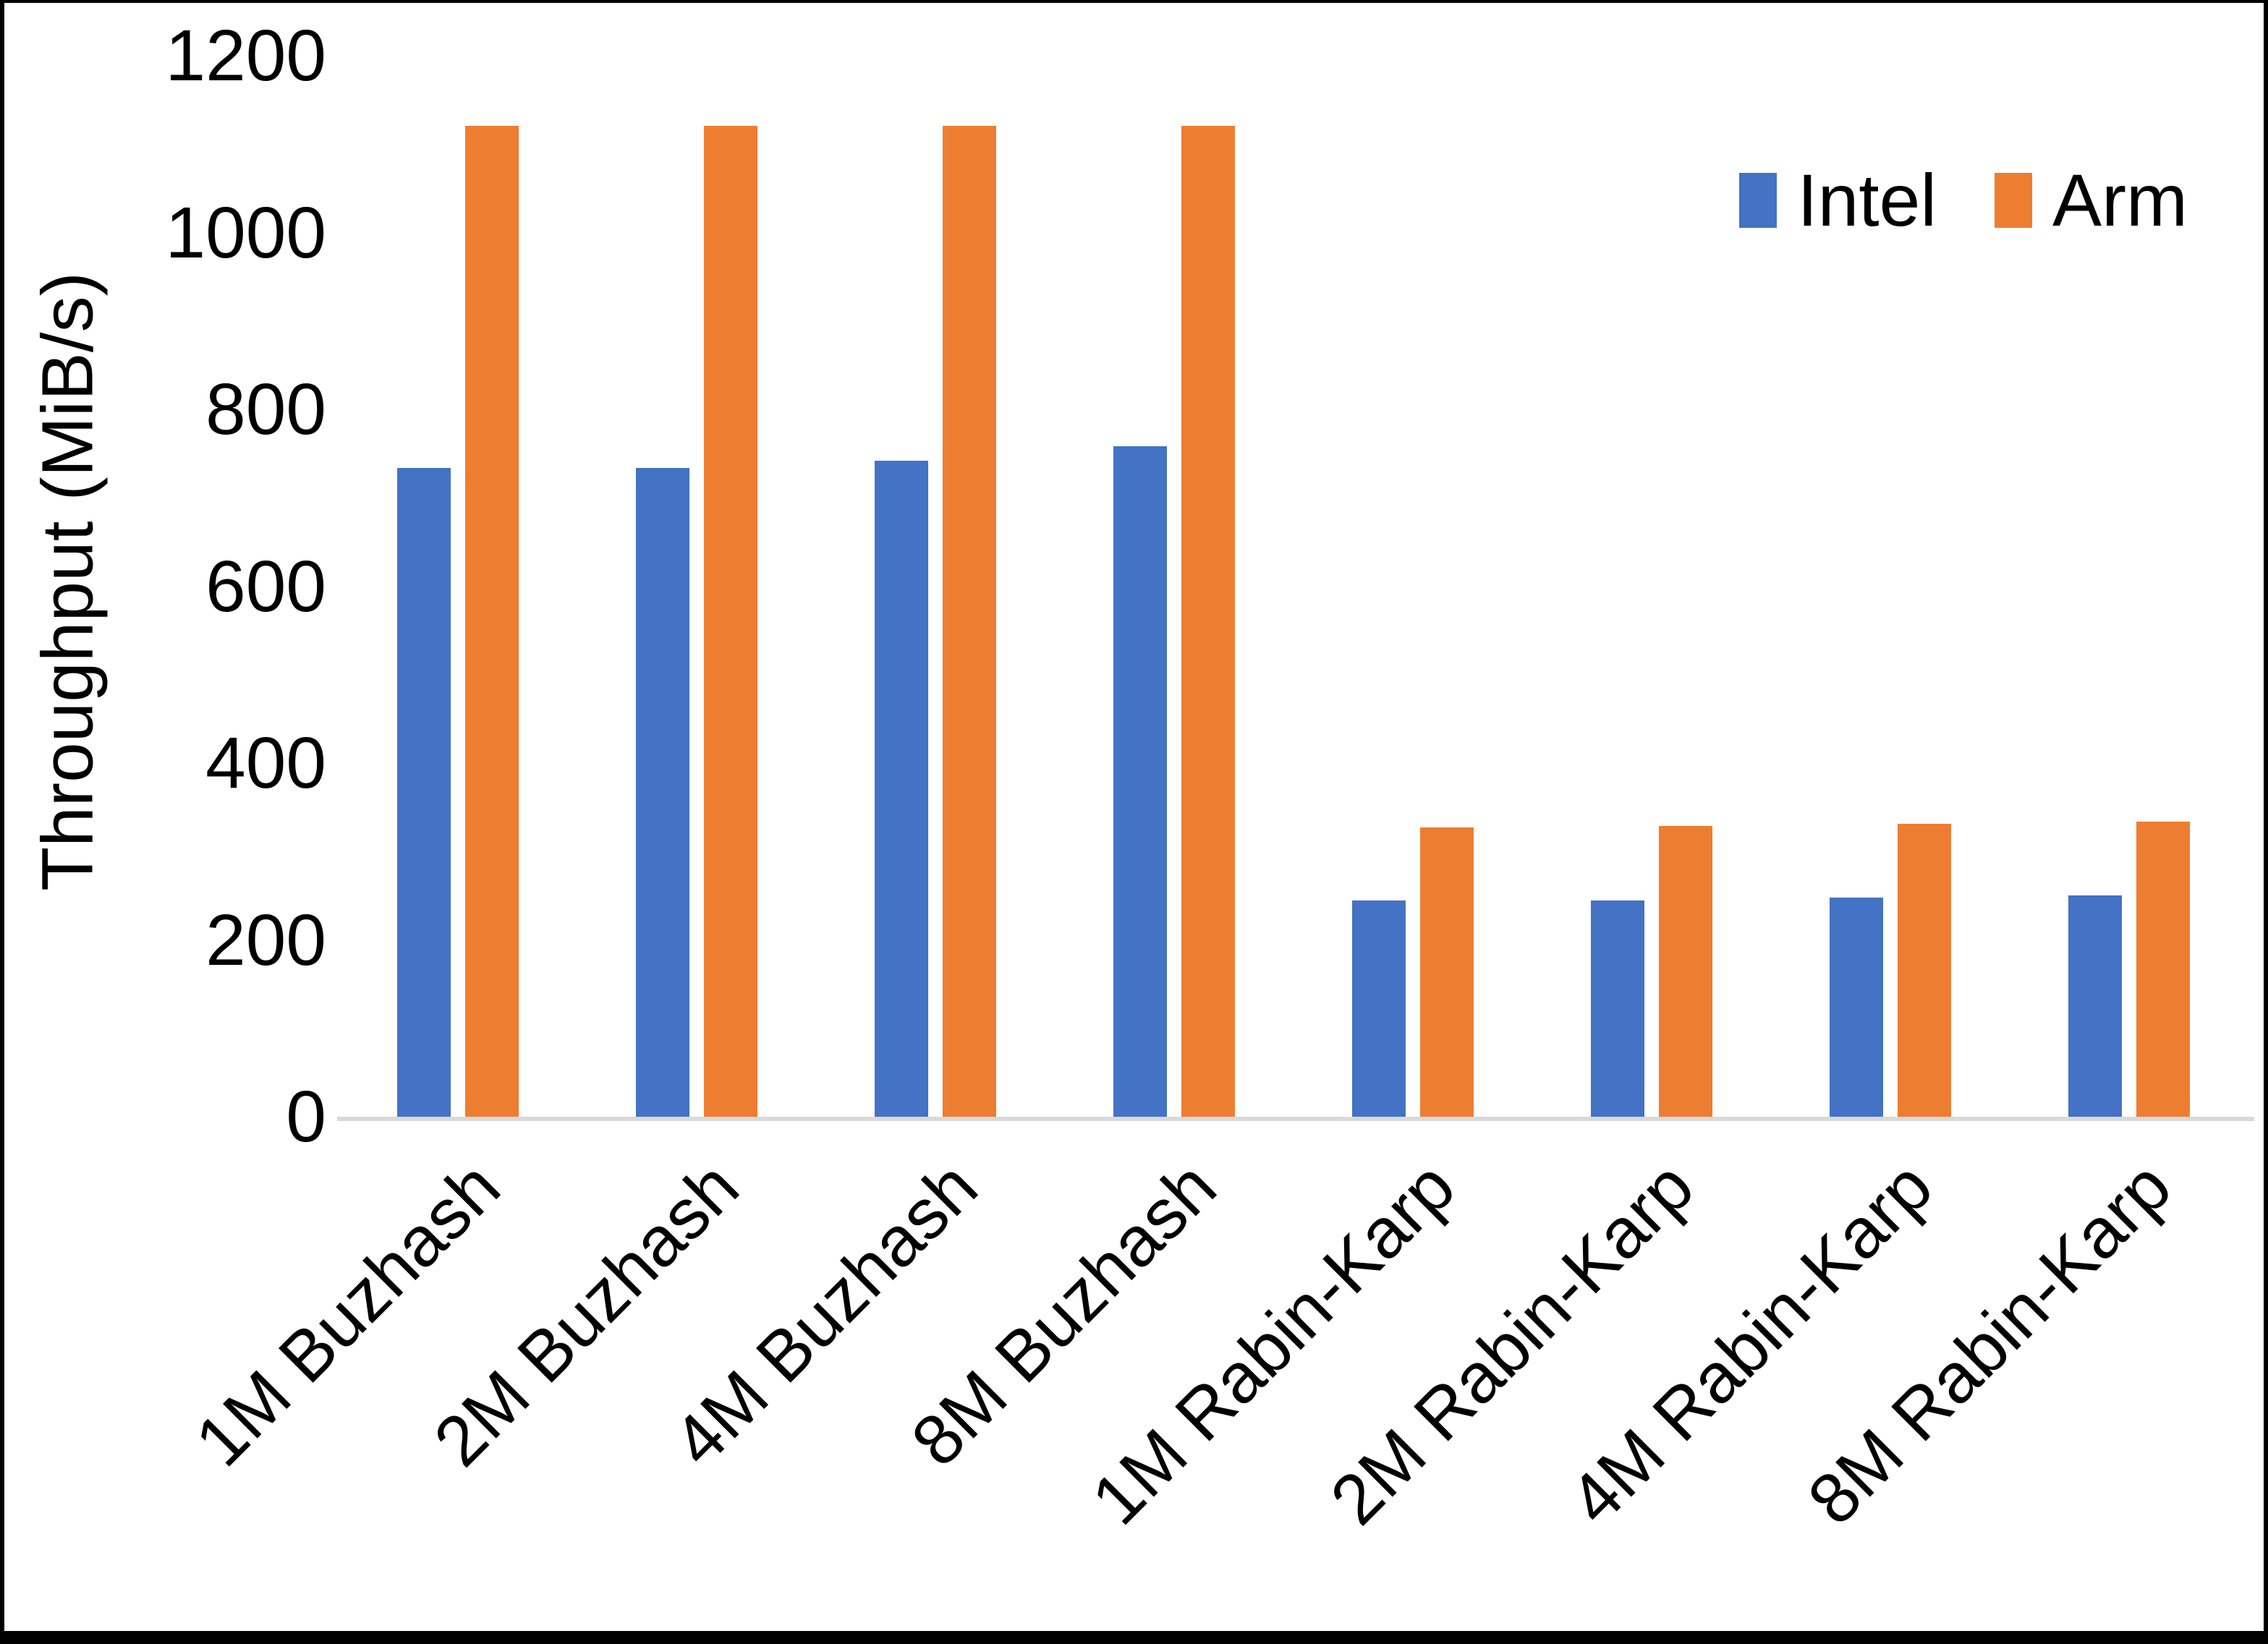 The image size is (2268, 1644). Describe the element at coordinates (1867, 200) in the screenshot. I see `legend-label: Intel` at that location.